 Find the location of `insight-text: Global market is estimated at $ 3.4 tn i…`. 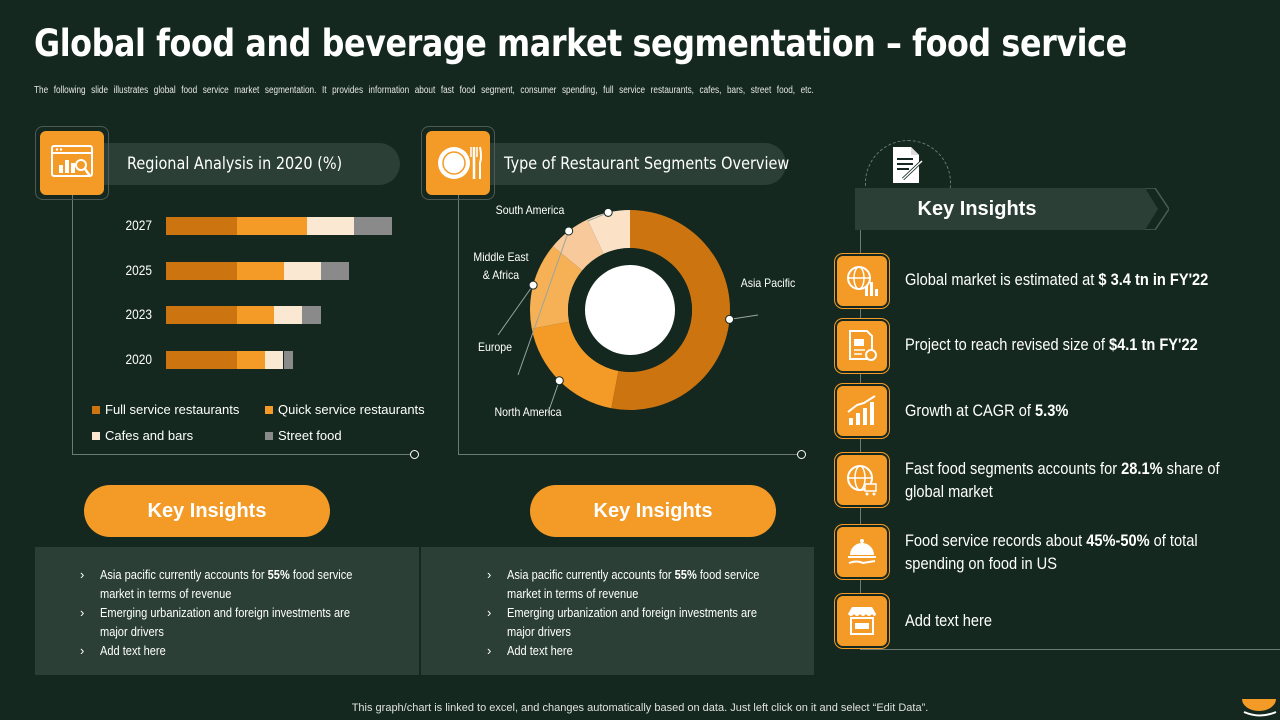

insight-text: Global market is estimated at $ 3.4 tn i… is located at coordinates (1057, 279).